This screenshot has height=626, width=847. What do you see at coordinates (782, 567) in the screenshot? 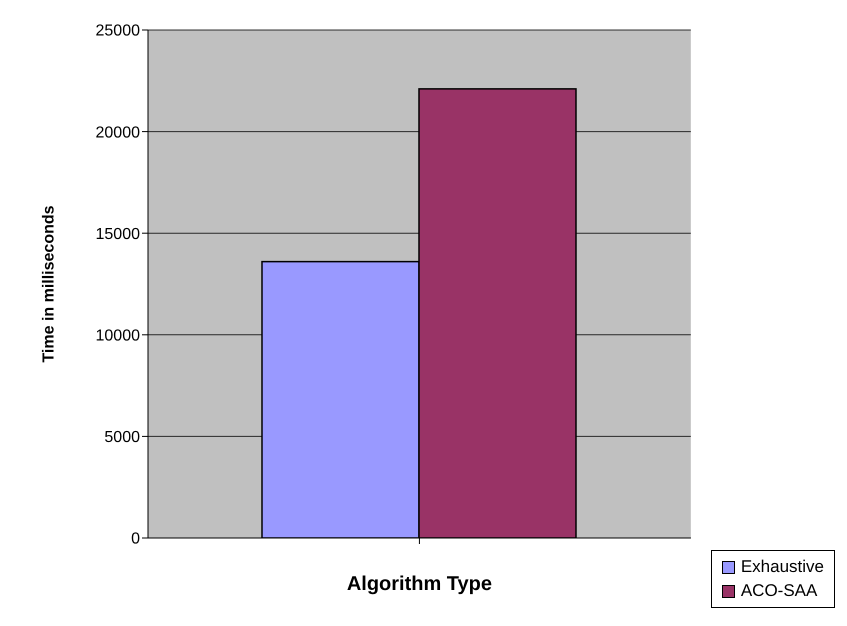
I see `legend-label: Exhaustive` at bounding box center [782, 567].